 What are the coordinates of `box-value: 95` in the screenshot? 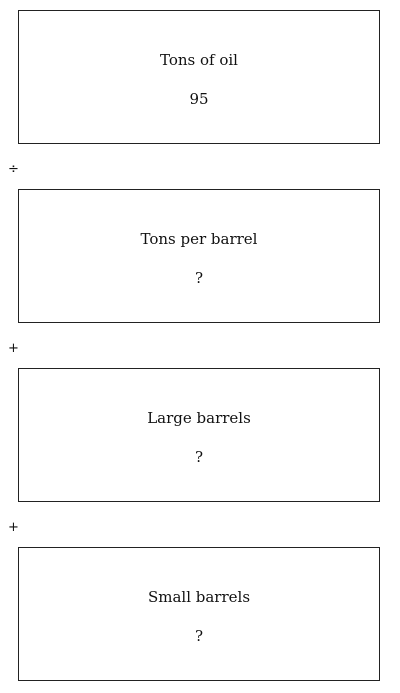 It's located at (199, 99).